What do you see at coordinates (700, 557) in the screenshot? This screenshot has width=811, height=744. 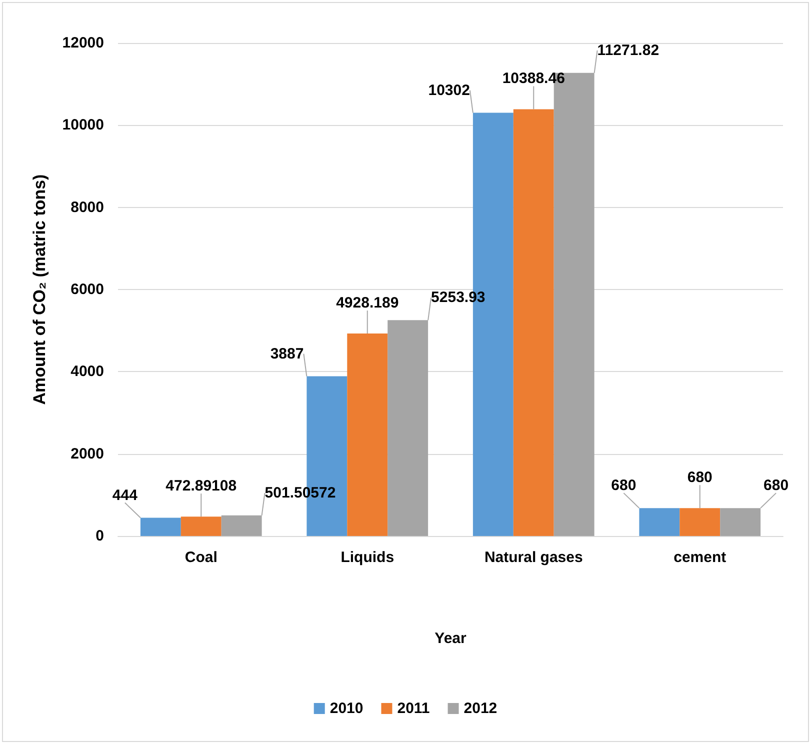 I see `x-tick-label: cement` at bounding box center [700, 557].